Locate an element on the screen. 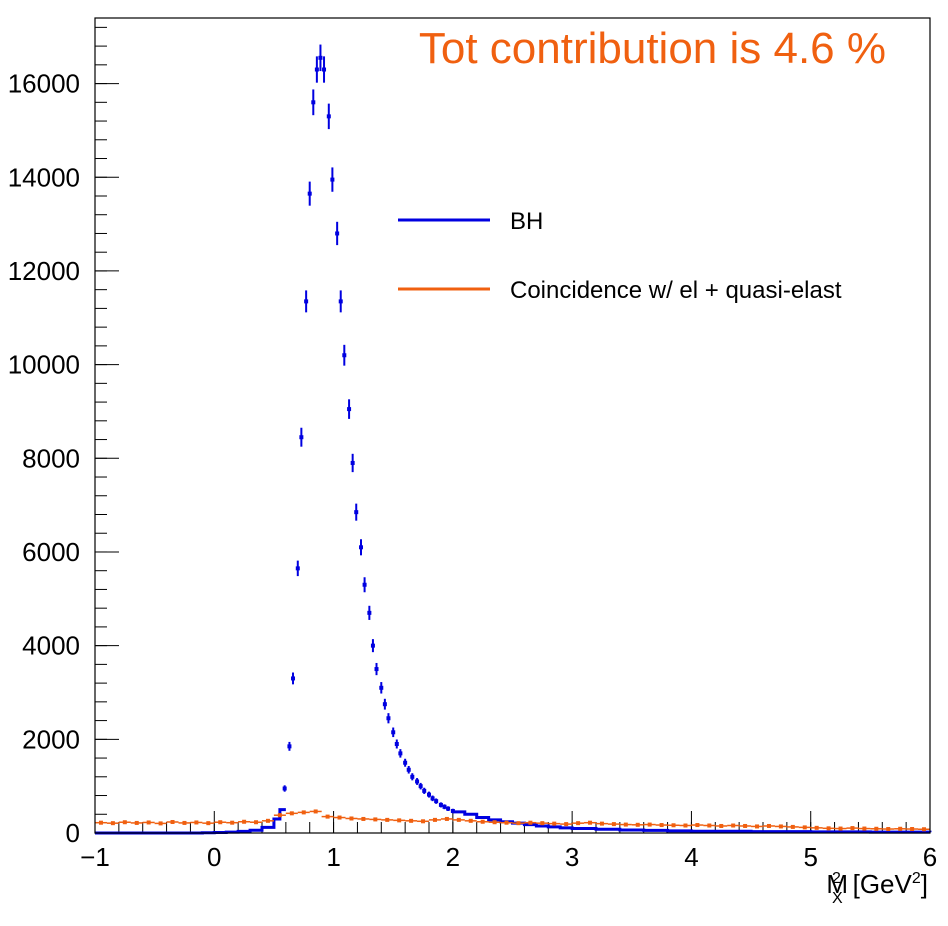 This screenshot has height=926, width=948. y-tick-label: 4000 is located at coordinates (51, 646).